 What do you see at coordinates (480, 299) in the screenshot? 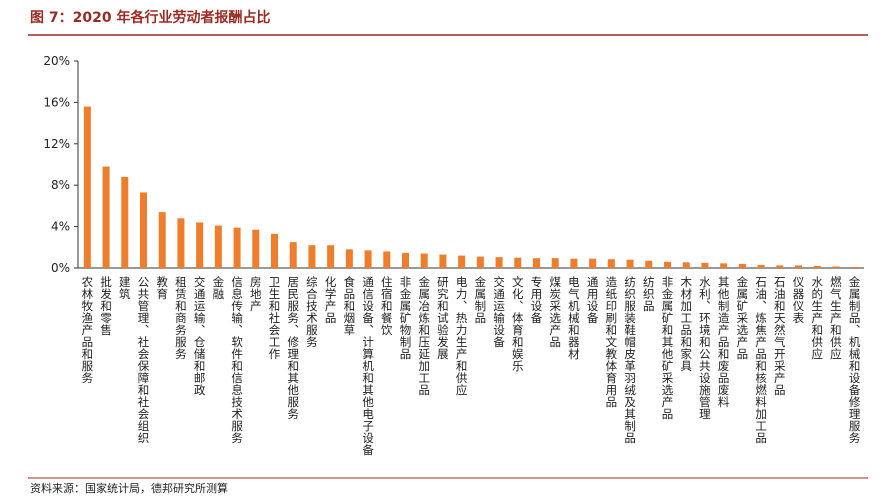
I see `x-tick-label: 金属制品` at bounding box center [480, 299].